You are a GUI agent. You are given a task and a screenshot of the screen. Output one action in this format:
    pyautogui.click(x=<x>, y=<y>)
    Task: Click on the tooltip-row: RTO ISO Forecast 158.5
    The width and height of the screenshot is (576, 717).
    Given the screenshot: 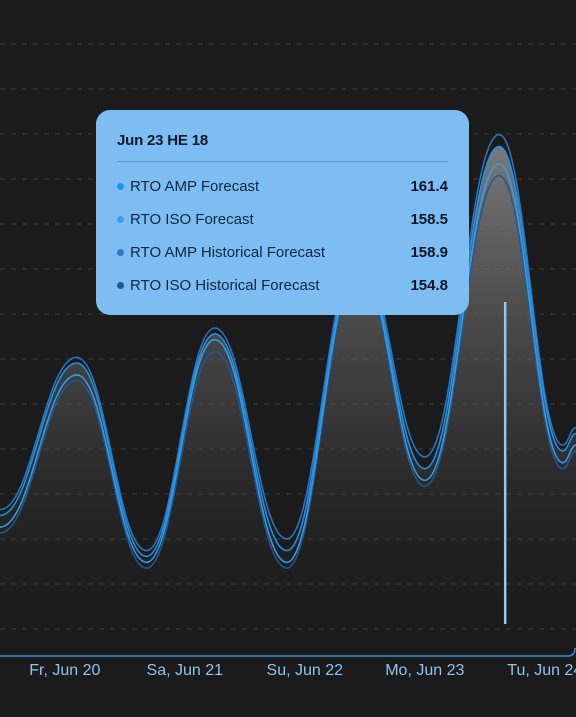 What is the action you would take?
    pyautogui.click(x=282, y=219)
    